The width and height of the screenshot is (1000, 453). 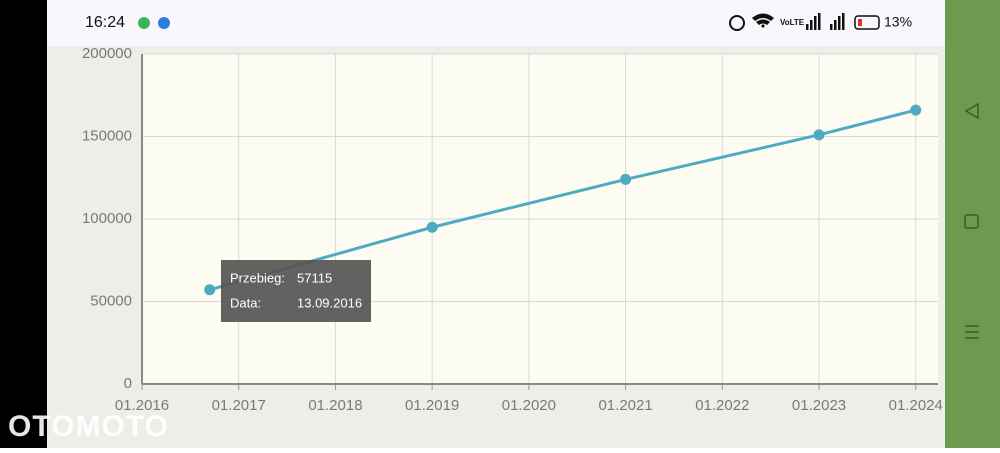 I want to click on x-tick-label: 01.2018, so click(x=335, y=405).